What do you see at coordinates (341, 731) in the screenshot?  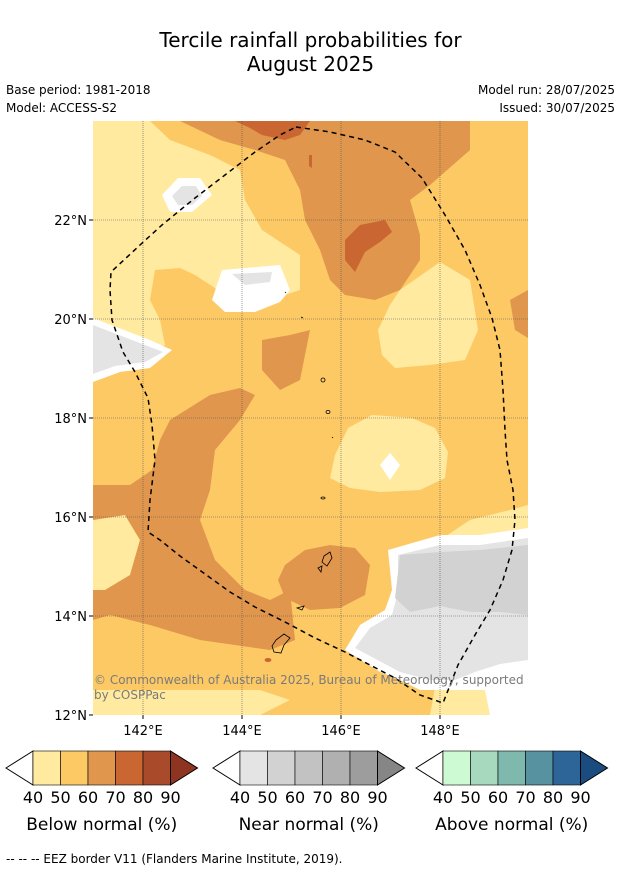 I see `x-tick-146: 146°E` at bounding box center [341, 731].